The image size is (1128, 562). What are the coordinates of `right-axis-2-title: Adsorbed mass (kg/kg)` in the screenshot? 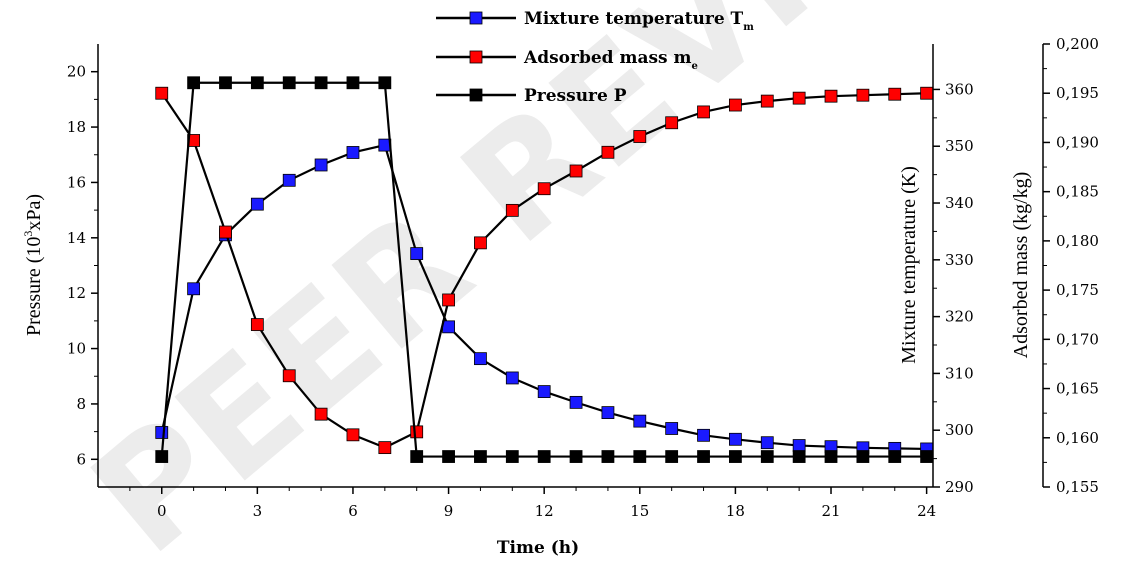 It's located at (1021, 265).